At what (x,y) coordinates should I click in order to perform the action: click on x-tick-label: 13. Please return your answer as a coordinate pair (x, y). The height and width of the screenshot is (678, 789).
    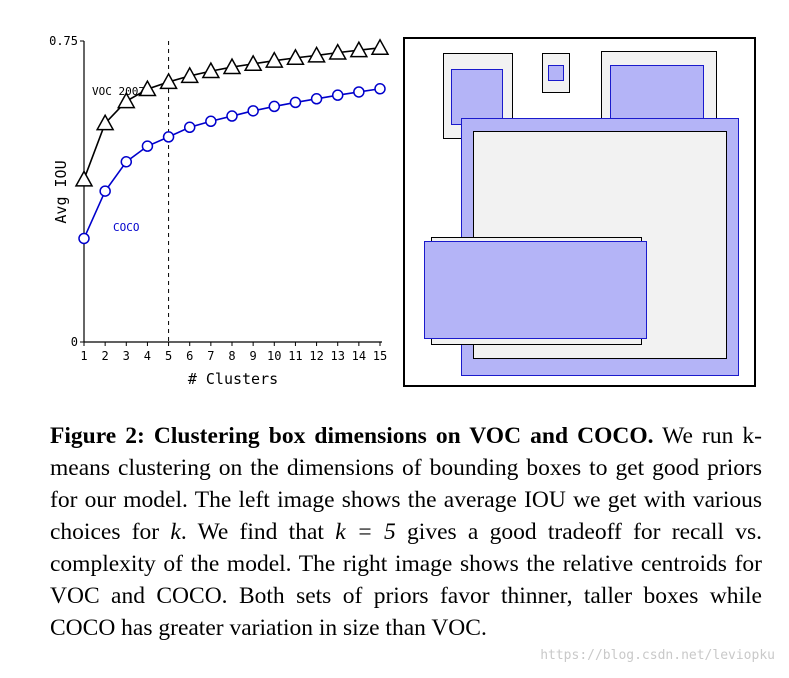
    Looking at the image, I should click on (337, 356).